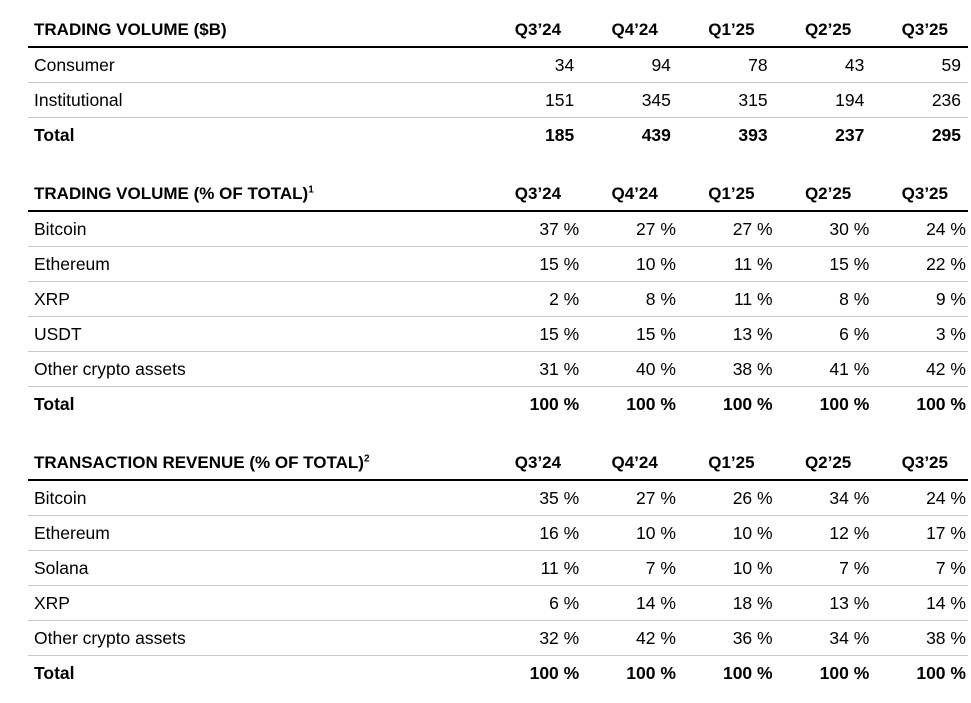 The image size is (971, 703). Describe the element at coordinates (946, 532) in the screenshot. I see `cell: 17 %` at that location.